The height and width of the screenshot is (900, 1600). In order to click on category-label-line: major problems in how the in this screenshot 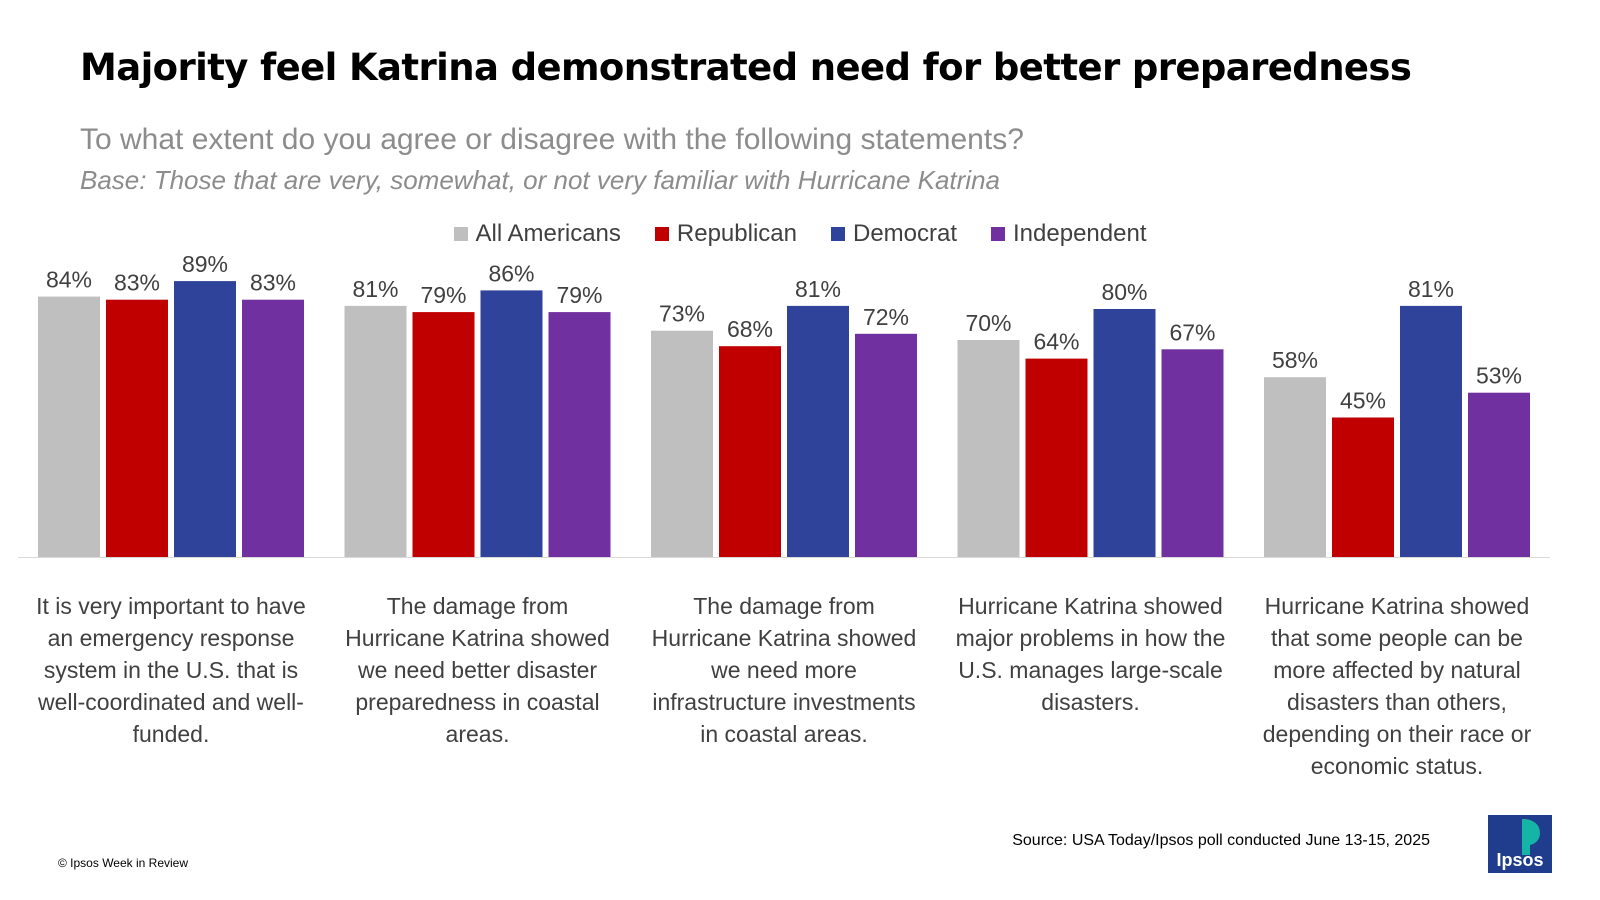, I will do `click(1090, 638)`.